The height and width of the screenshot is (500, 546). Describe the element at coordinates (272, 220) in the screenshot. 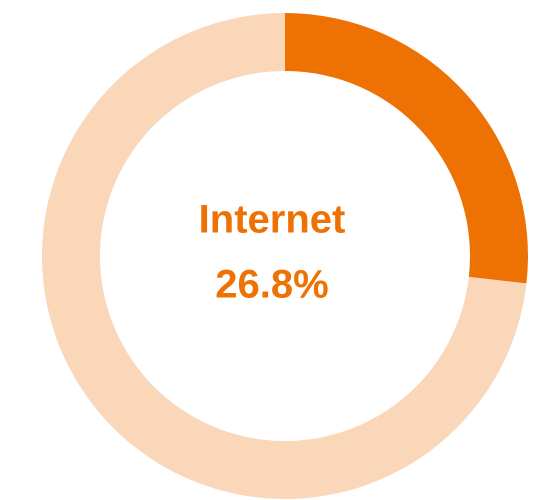

I see `center-label: Internet` at that location.